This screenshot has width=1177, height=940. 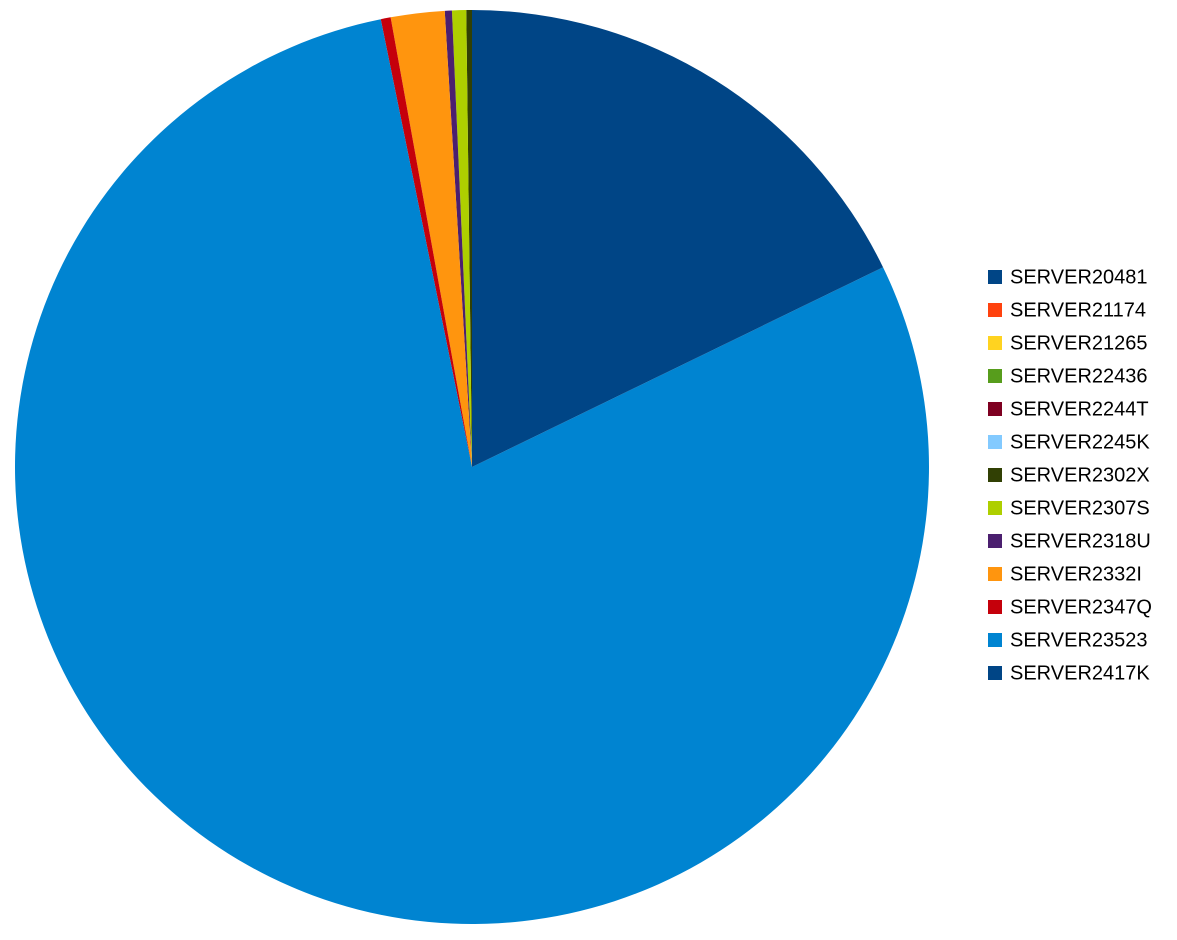 What do you see at coordinates (1081, 607) in the screenshot?
I see `legend-label: SERVER2347Q` at bounding box center [1081, 607].